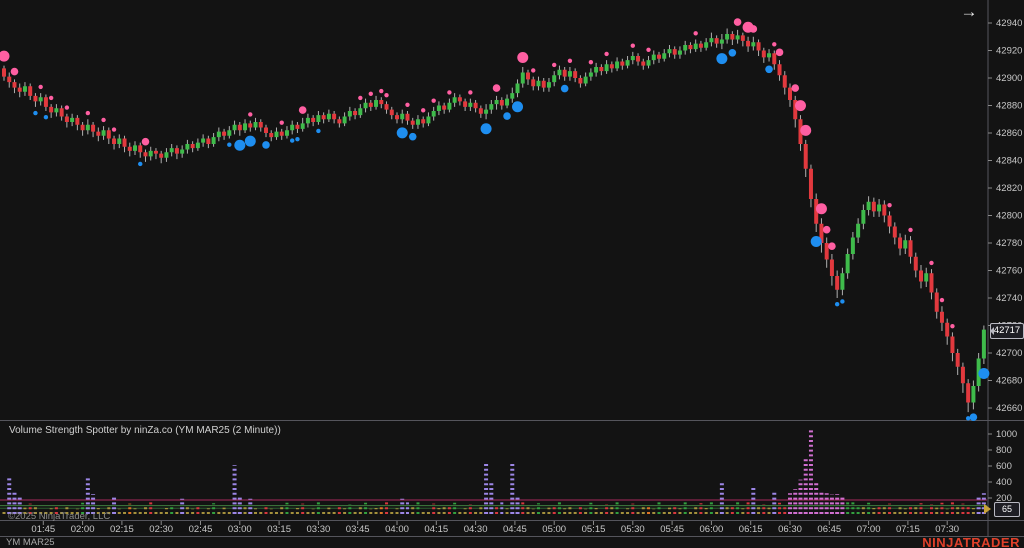 The width and height of the screenshot is (1024, 548). What do you see at coordinates (751, 529) in the screenshot?
I see `svg-text: 06:15` at bounding box center [751, 529].